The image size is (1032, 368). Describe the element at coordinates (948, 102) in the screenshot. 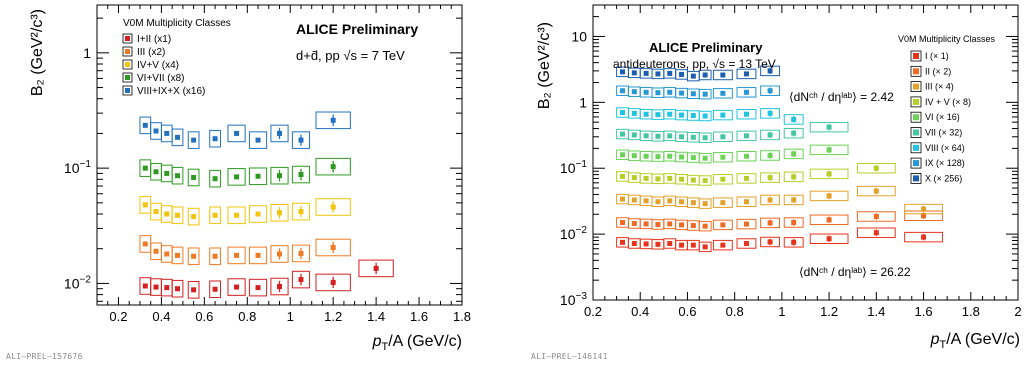

I see `legend-label: IV + V (× 8)` at that location.